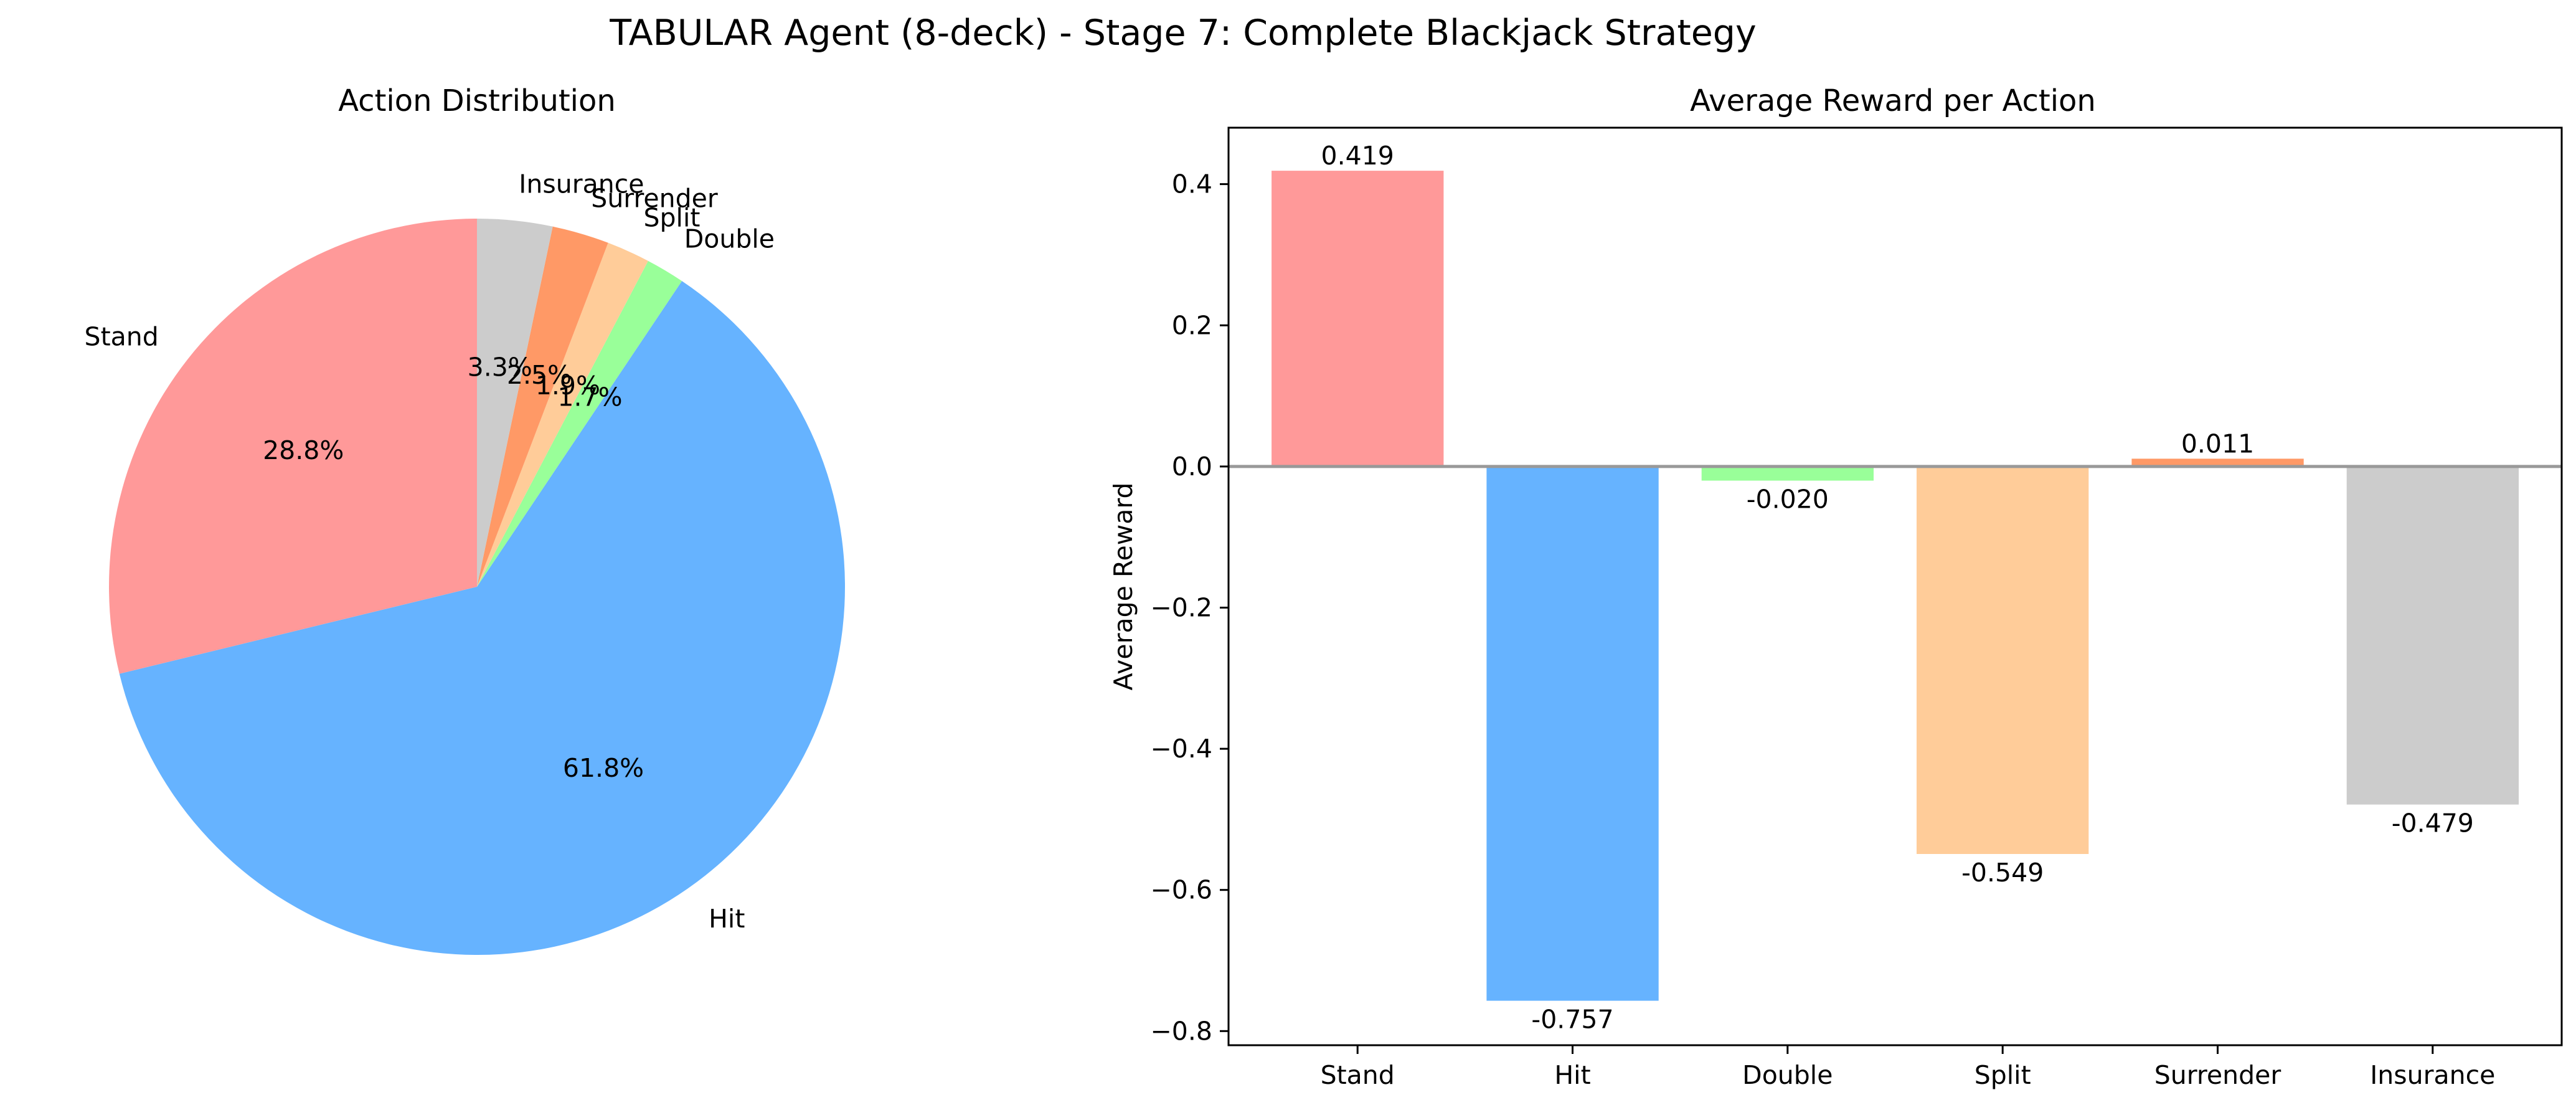 The height and width of the screenshot is (1110, 2576). I want to click on pie-label-surrender: Surrender, so click(654, 198).